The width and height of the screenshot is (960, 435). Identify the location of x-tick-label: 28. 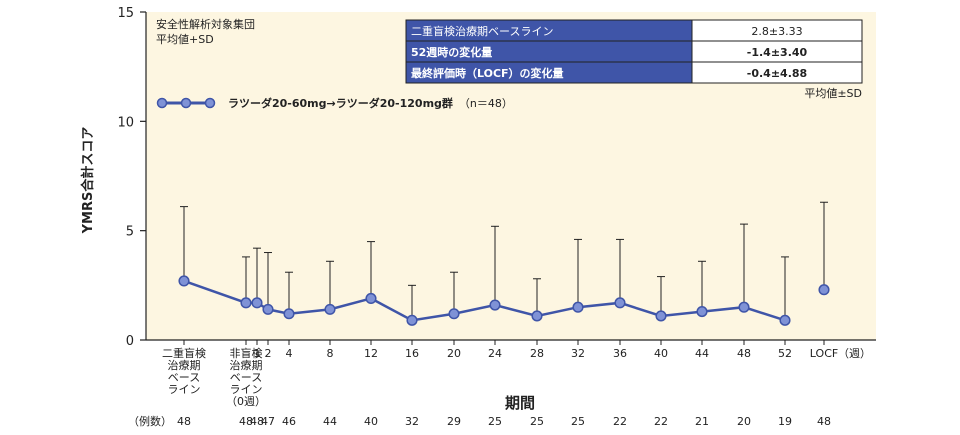
(537, 353).